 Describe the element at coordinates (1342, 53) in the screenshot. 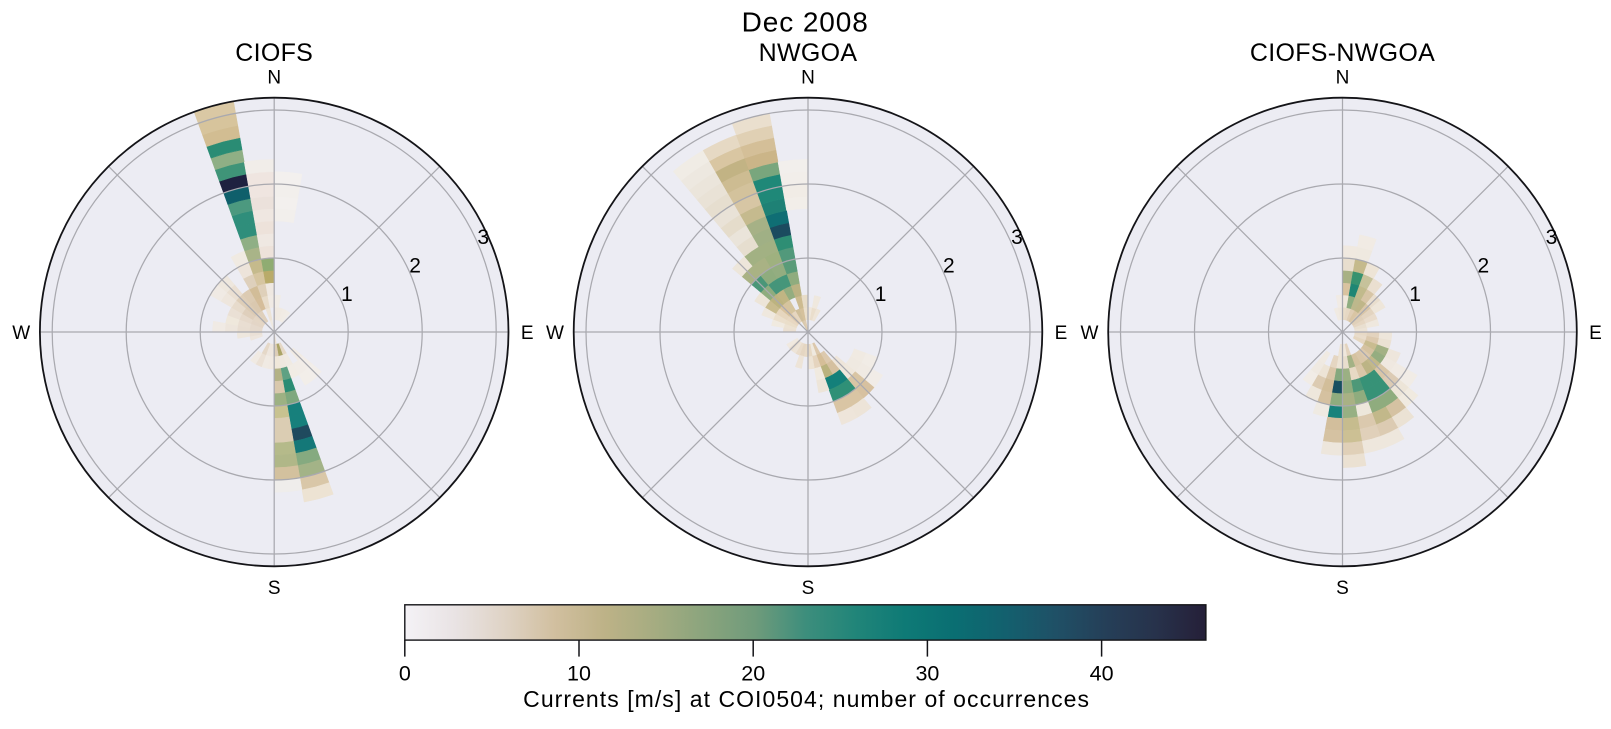

I see `svg-text: CIOFS-NWGOA` at that location.